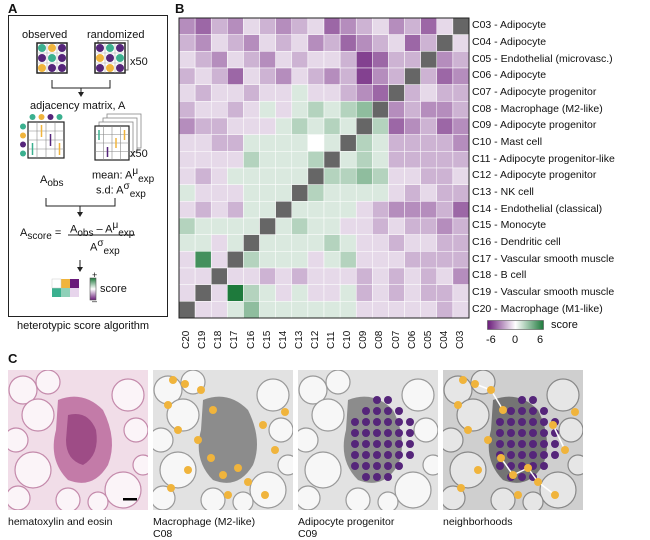 This screenshot has height=540, width=650. Describe the element at coordinates (445, 293) in the screenshot. I see `heatmap-cell-C19-C04` at that location.